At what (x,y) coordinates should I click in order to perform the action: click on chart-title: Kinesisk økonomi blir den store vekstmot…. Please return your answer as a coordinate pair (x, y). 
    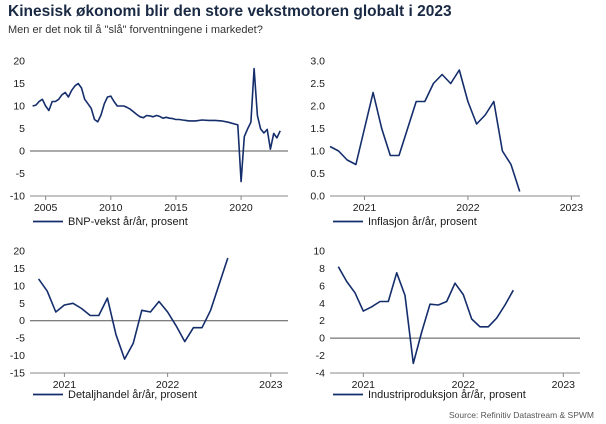
    Looking at the image, I should click on (230, 11).